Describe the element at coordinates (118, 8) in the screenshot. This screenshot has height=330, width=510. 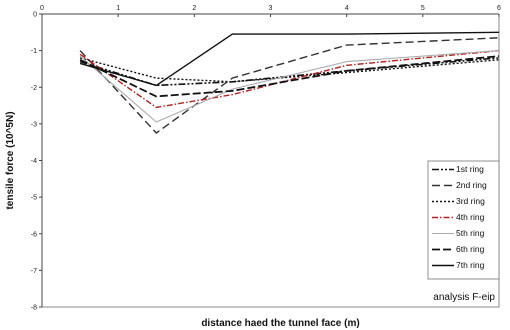
I see `x-tick-label: 1` at that location.